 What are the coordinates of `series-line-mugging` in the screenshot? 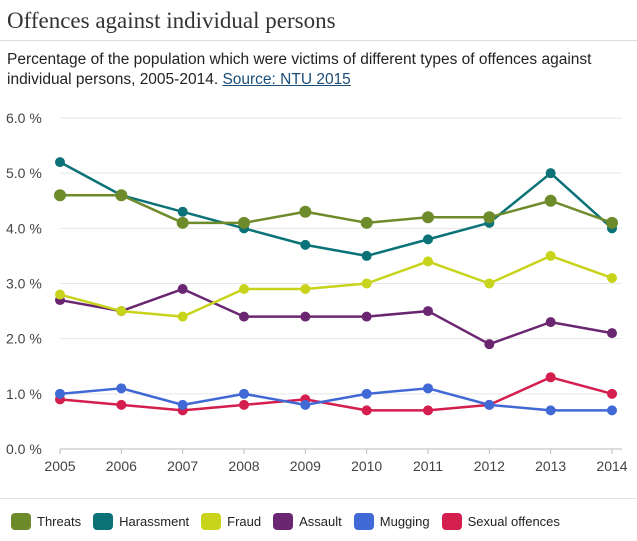 It's located at (335, 399).